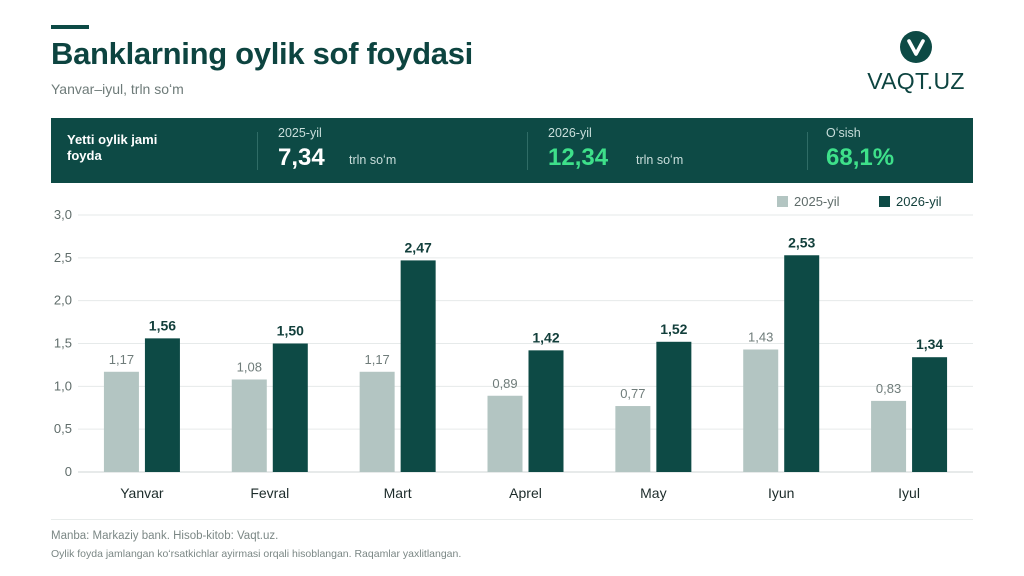 This screenshot has width=1024, height=576. I want to click on y-tick-label: 1,0, so click(63, 385).